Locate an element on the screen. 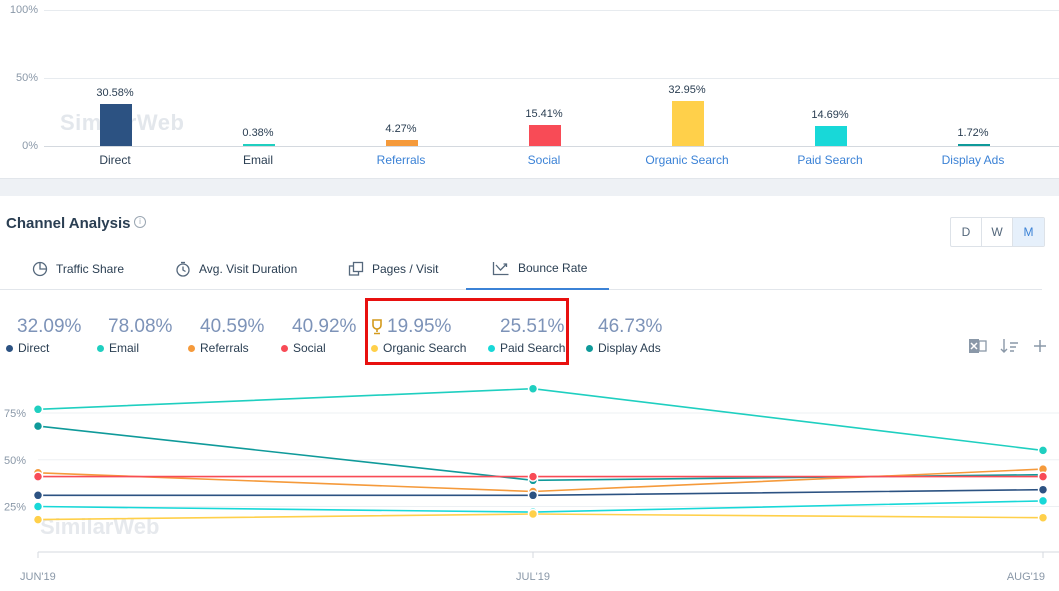  period-week-button: W is located at coordinates (997, 232).